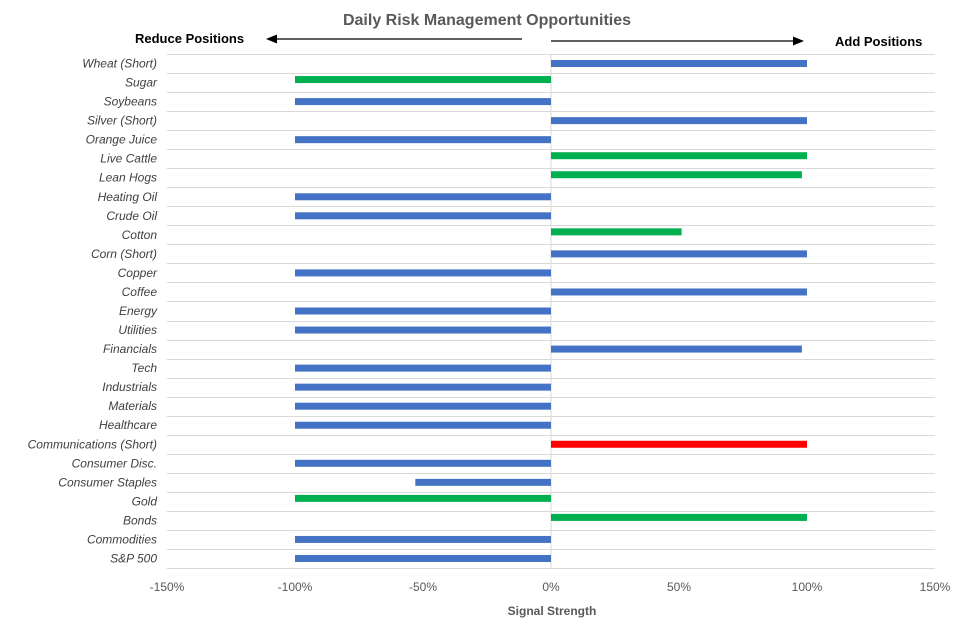 The image size is (968, 637). What do you see at coordinates (616, 232) in the screenshot?
I see `bar-cotton` at bounding box center [616, 232].